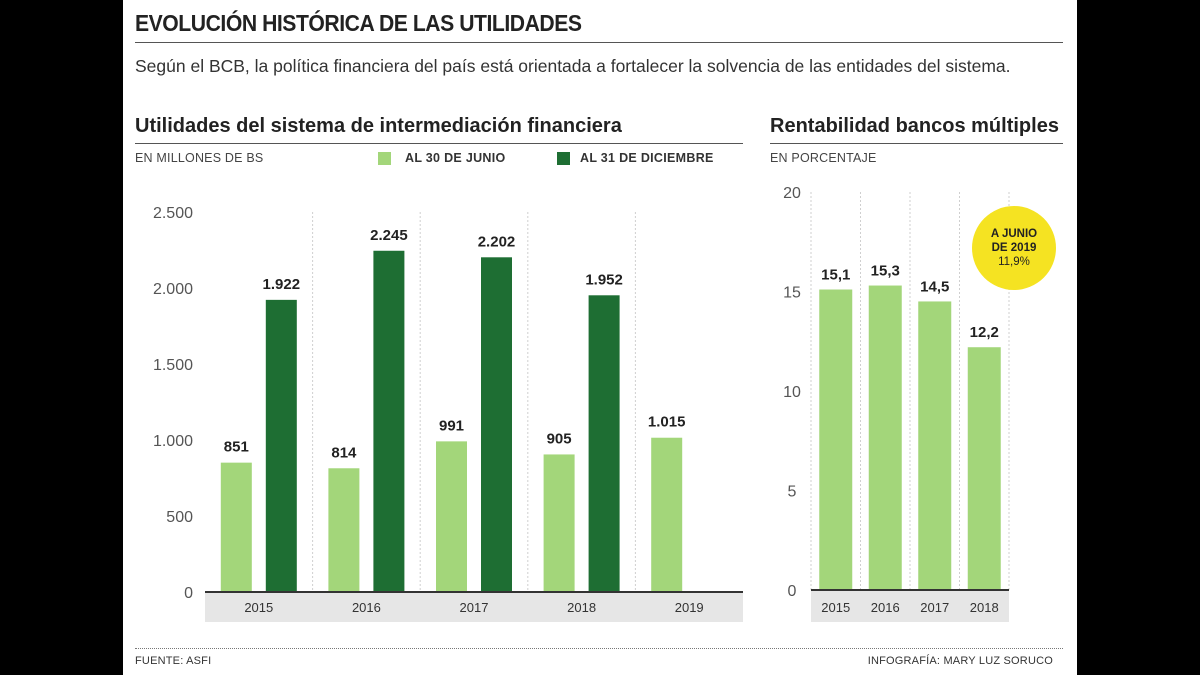  I want to click on x-axis-band-right, so click(910, 606).